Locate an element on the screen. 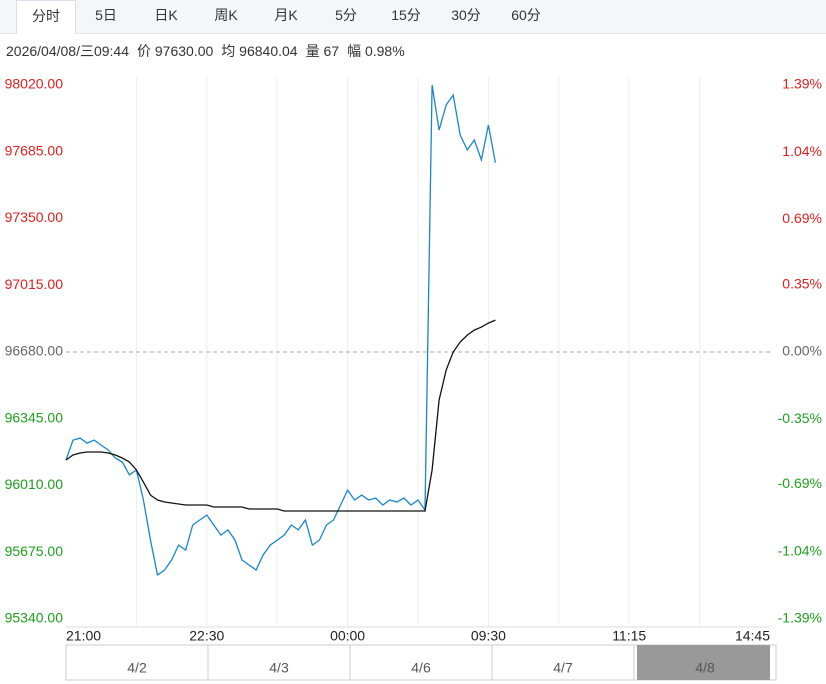  y2-tick-label: -1.04% is located at coordinates (800, 550).